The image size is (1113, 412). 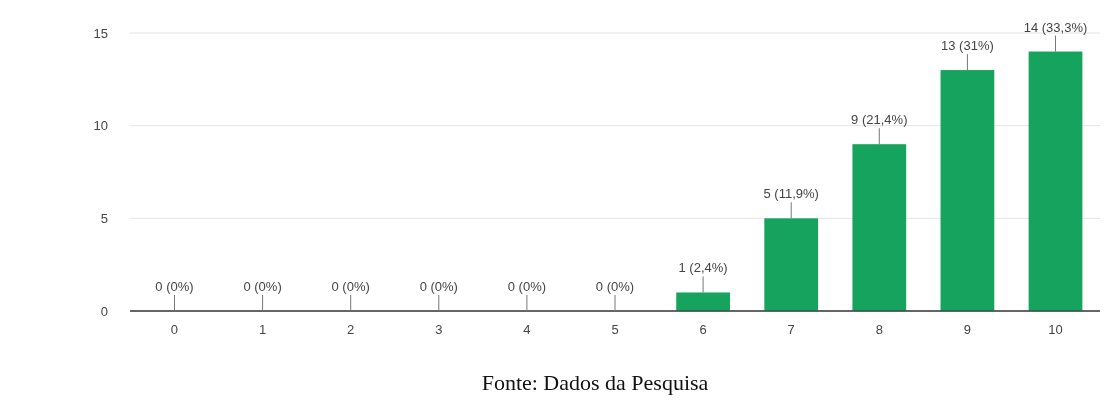 I want to click on data-label: 9 (21,4%), so click(x=879, y=120).